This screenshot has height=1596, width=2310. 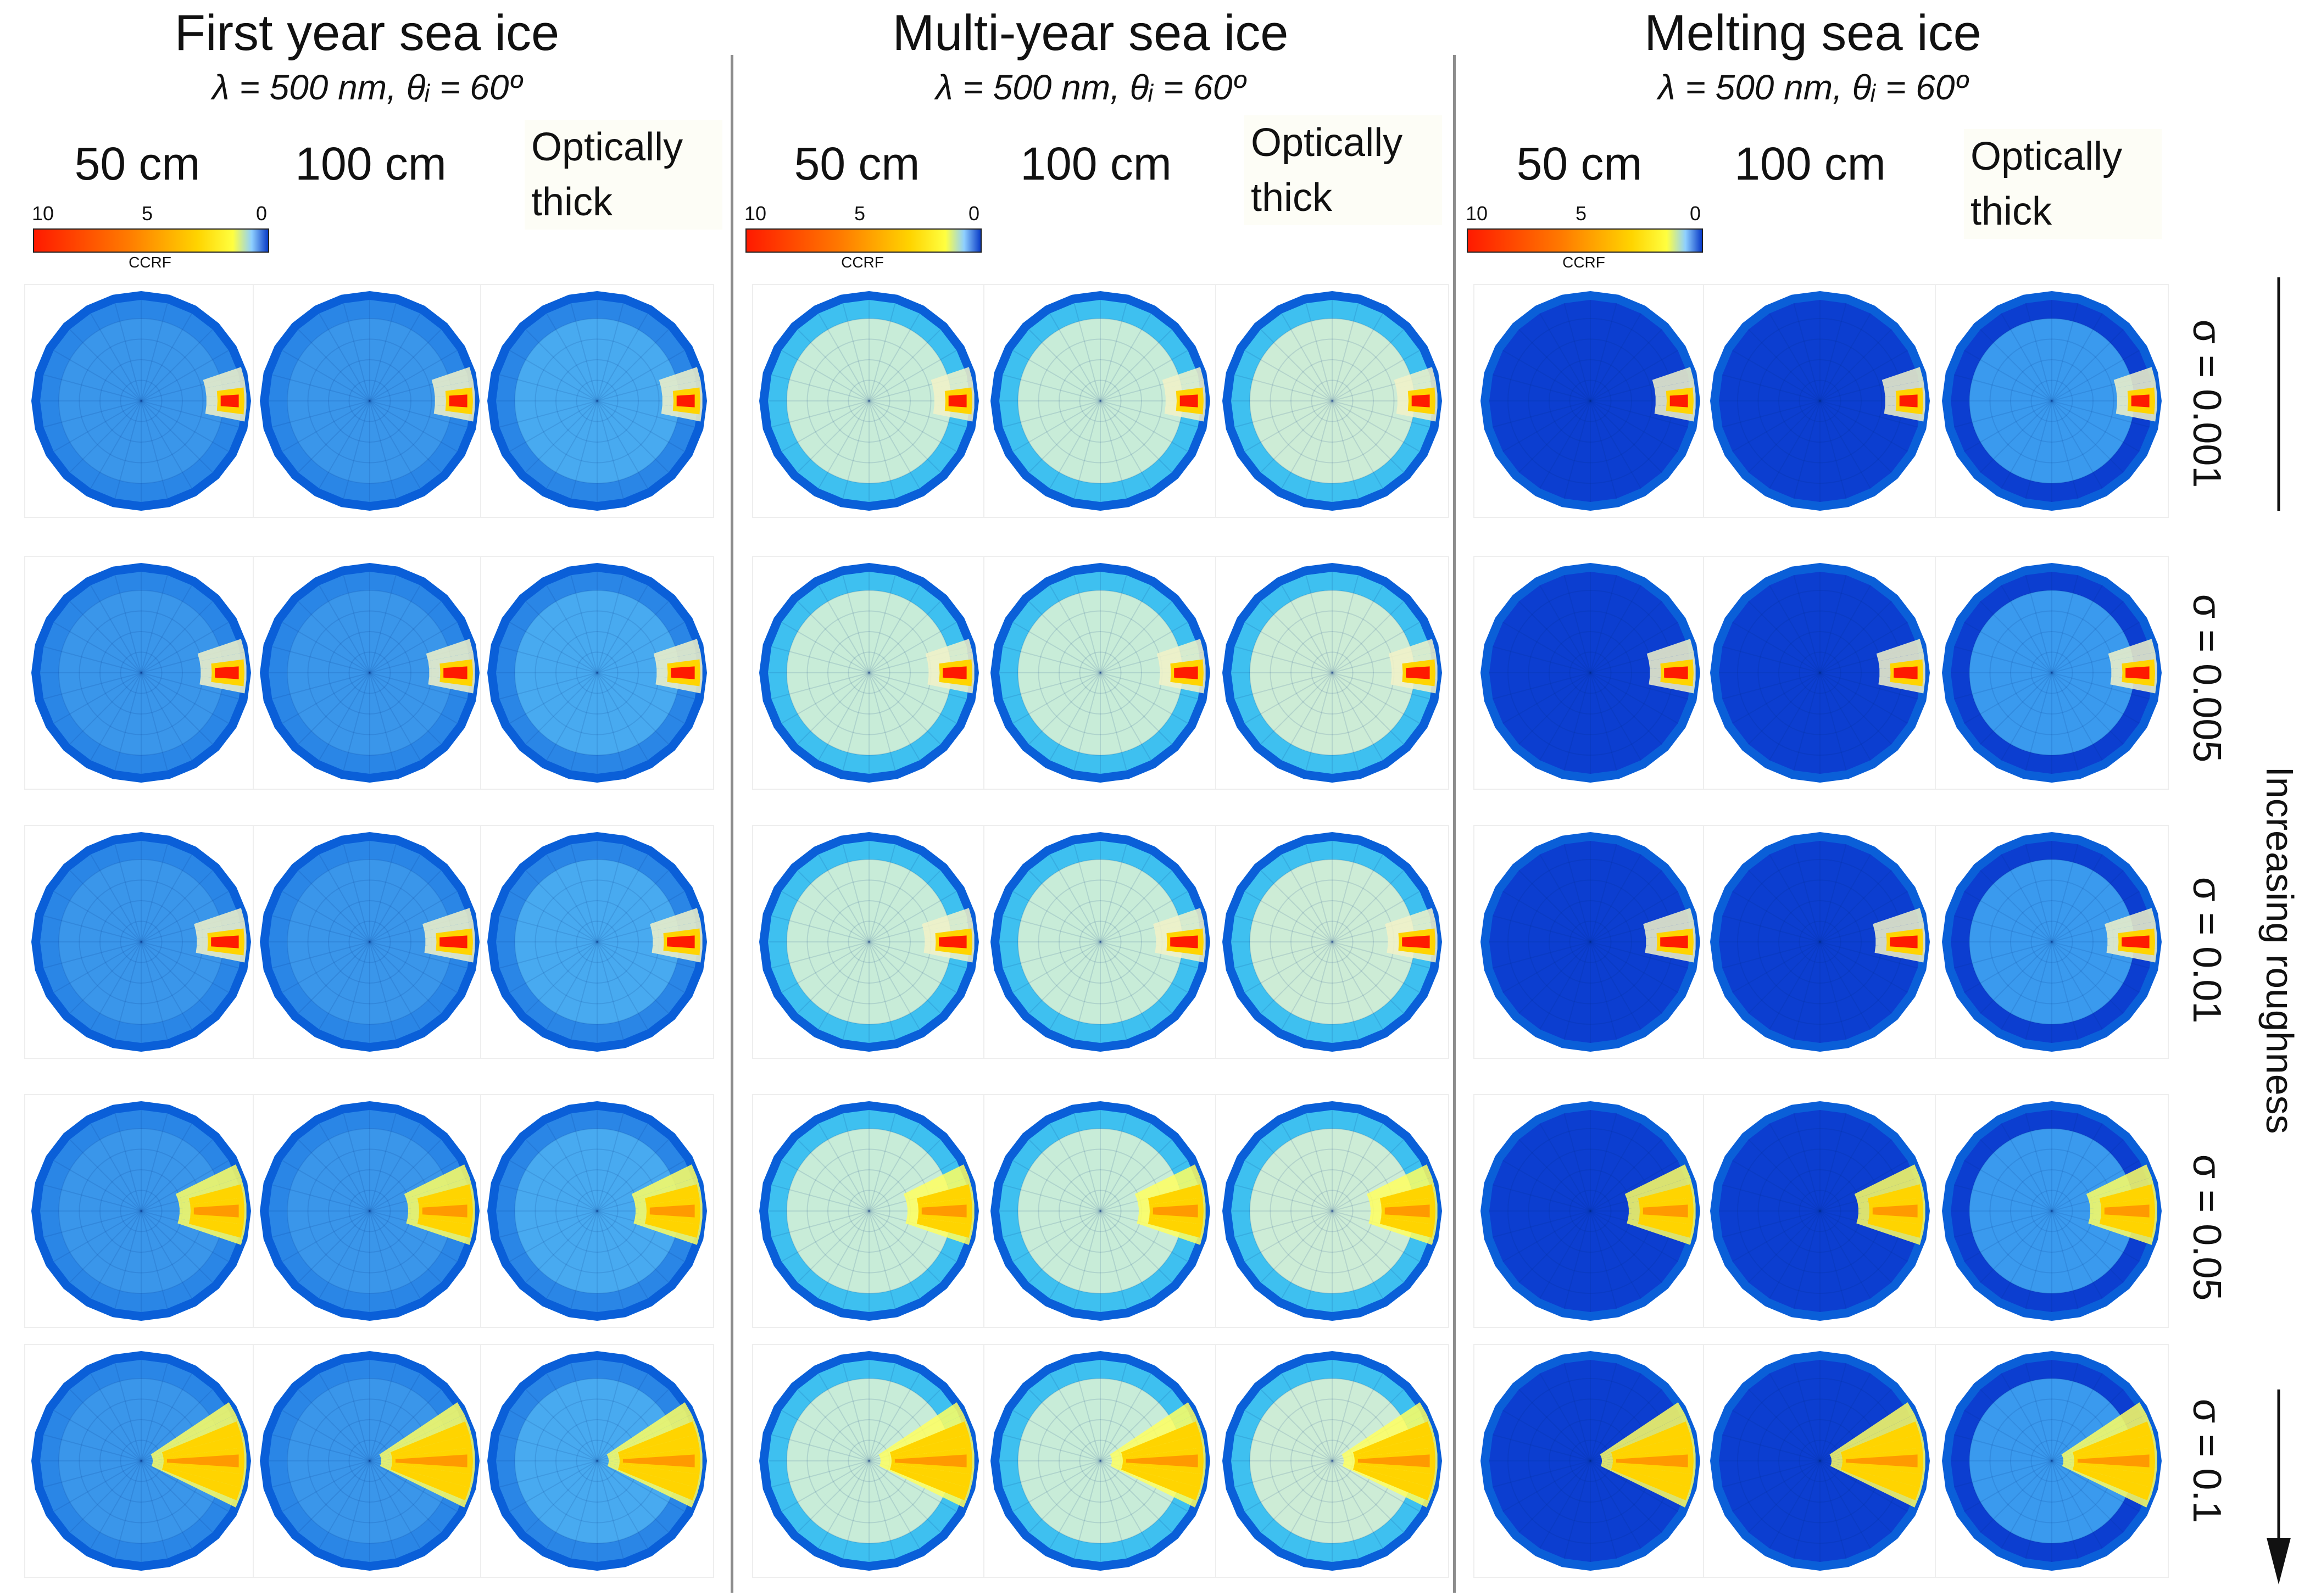 I want to click on colorbar-tick: 10, so click(x=756, y=213).